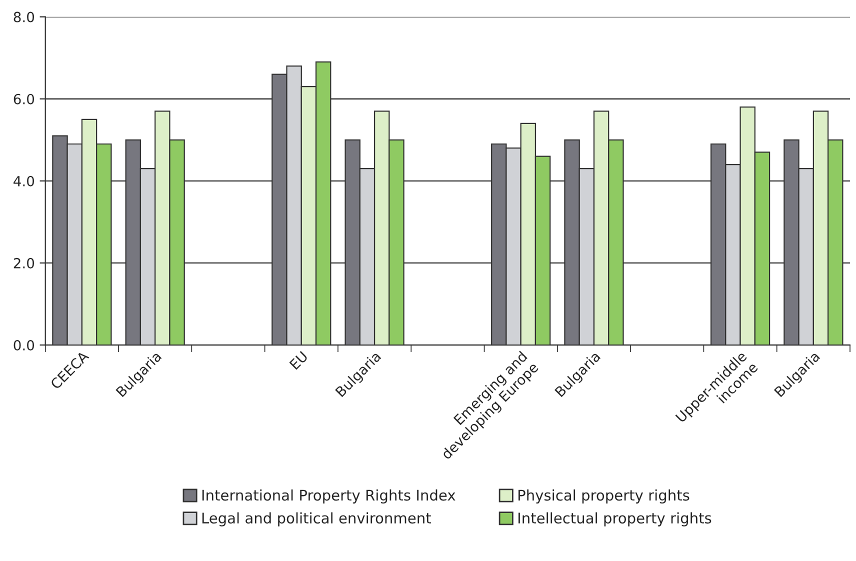 This screenshot has width=856, height=561. What do you see at coordinates (24, 345) in the screenshot?
I see `y-tick-label: 0.0` at bounding box center [24, 345].